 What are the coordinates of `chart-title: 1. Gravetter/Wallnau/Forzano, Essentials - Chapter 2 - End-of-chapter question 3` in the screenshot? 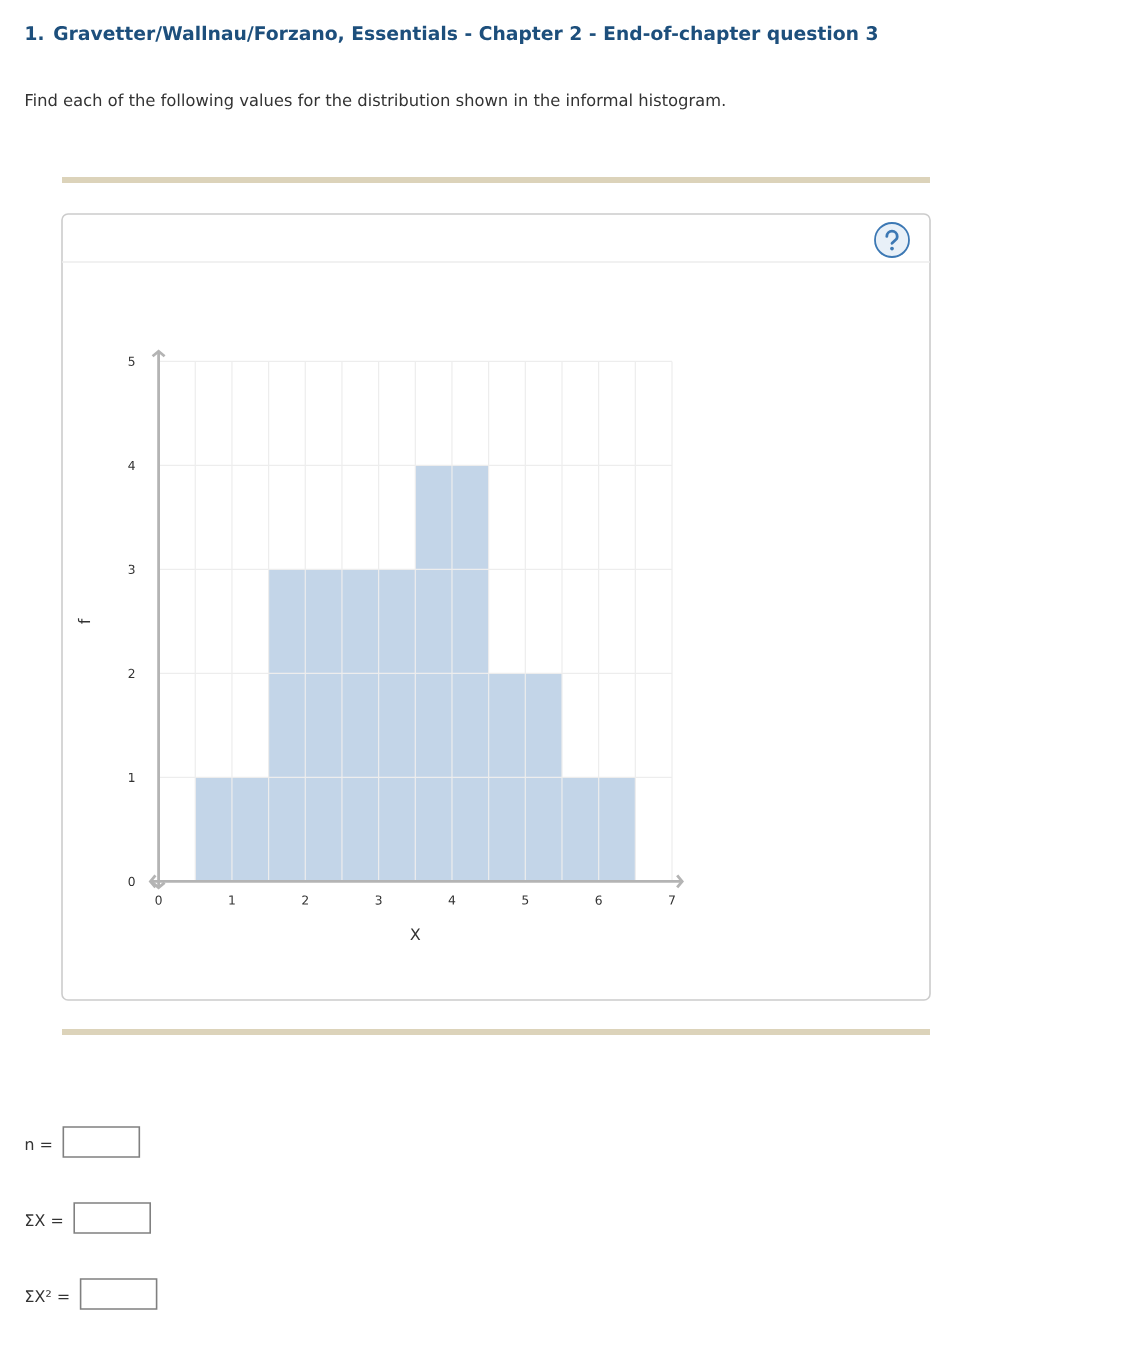 It's located at (452, 34).